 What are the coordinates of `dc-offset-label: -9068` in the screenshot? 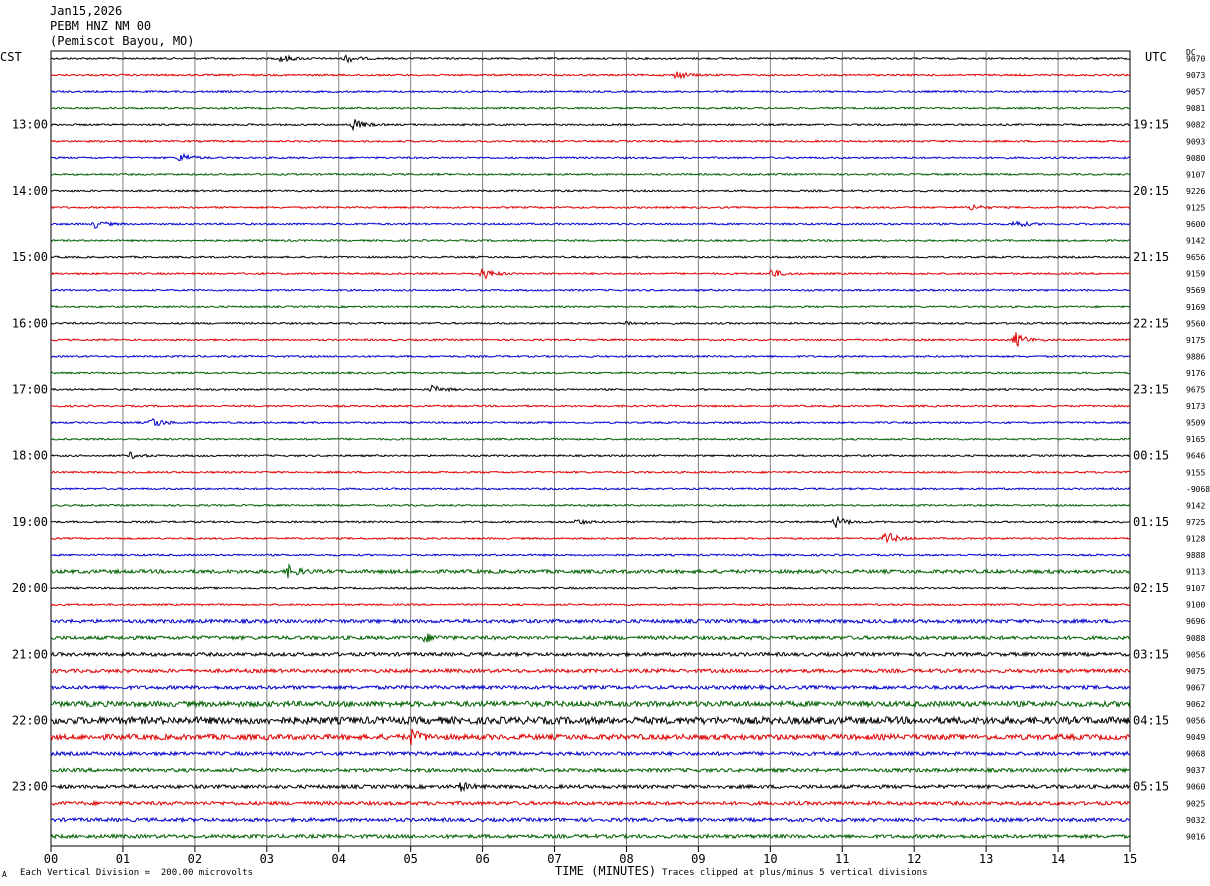 It's located at (1198, 489).